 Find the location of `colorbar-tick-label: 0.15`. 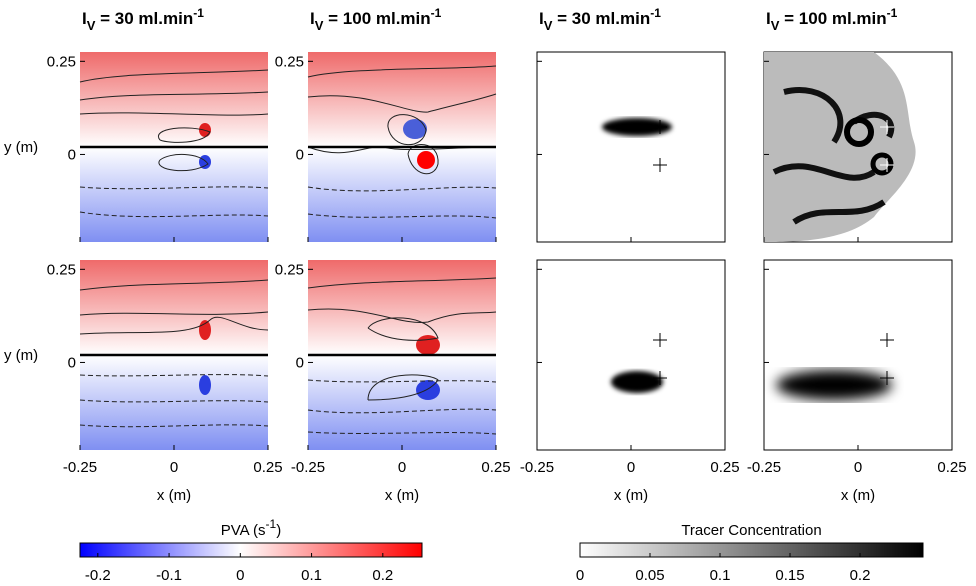

colorbar-tick-label: 0.15 is located at coordinates (789, 575).